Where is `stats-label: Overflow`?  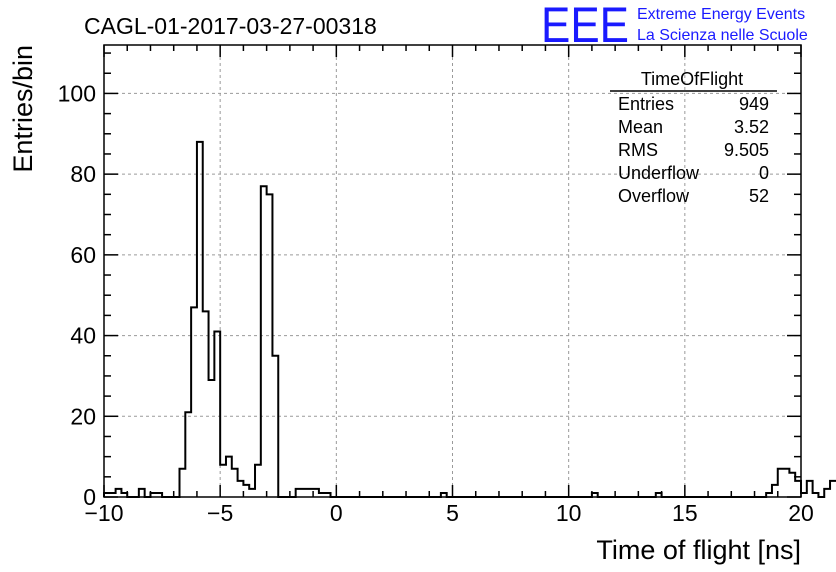 stats-label: Overflow is located at coordinates (654, 196).